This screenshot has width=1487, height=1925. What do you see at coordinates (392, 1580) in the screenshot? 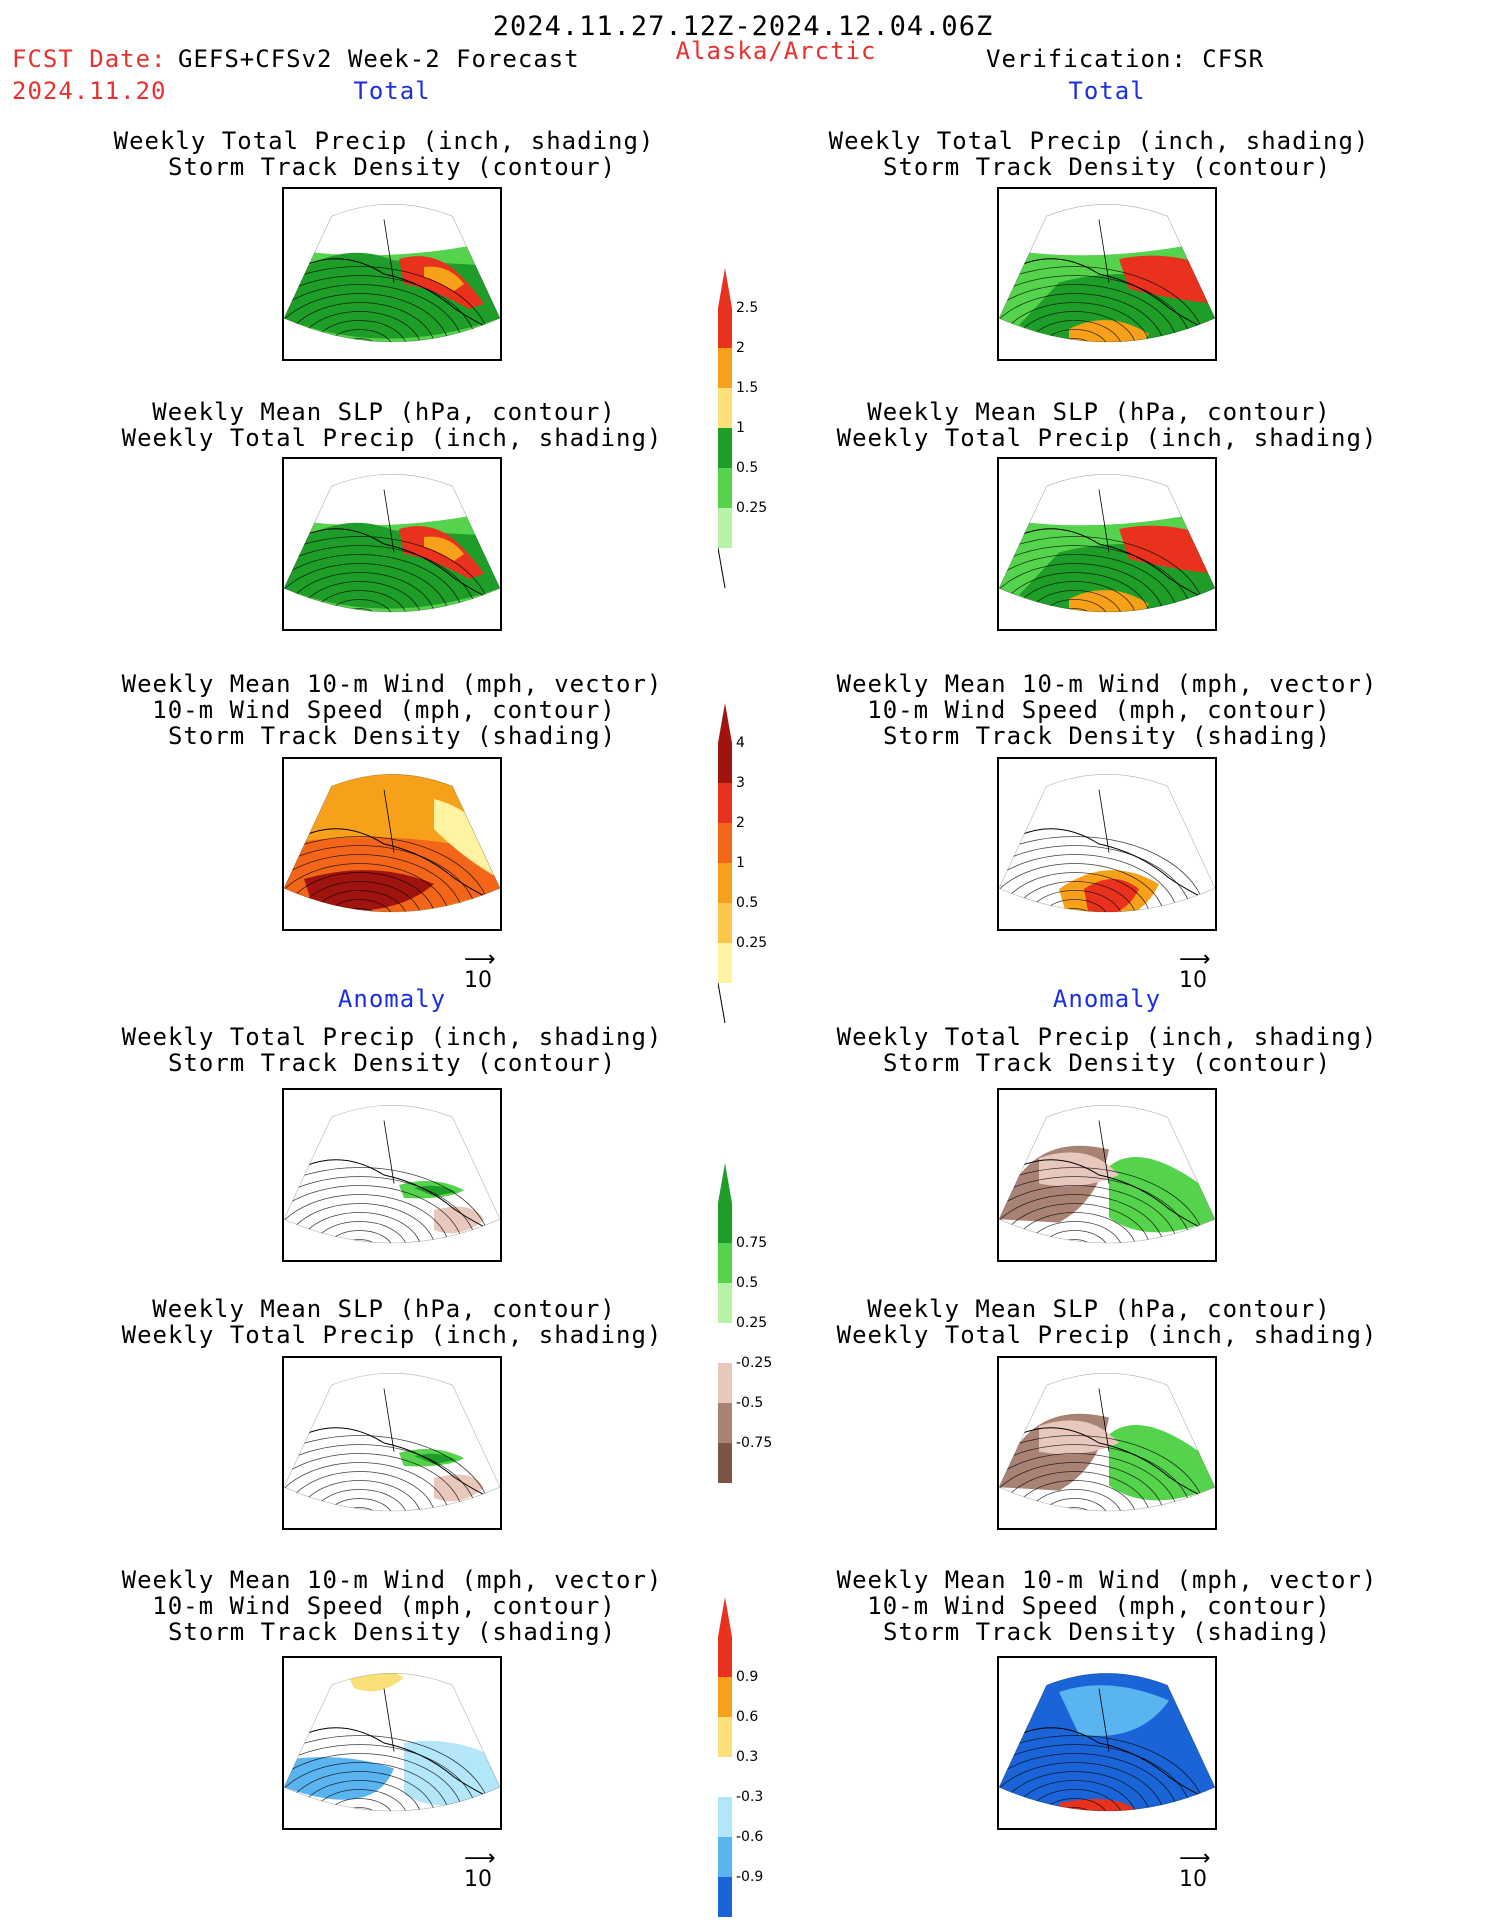
I see `title-l6-a: Weekly Mean 10-m Wind (mph, vector)` at bounding box center [392, 1580].